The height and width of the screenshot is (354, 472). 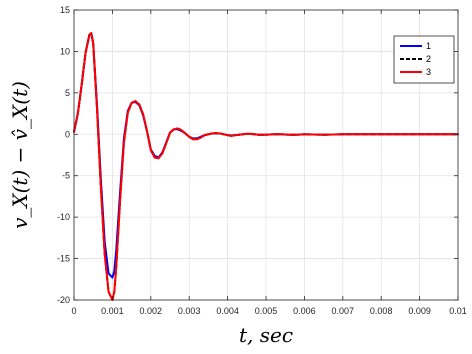 I want to click on x-tick-label-6: 0.006, so click(x=304, y=311).